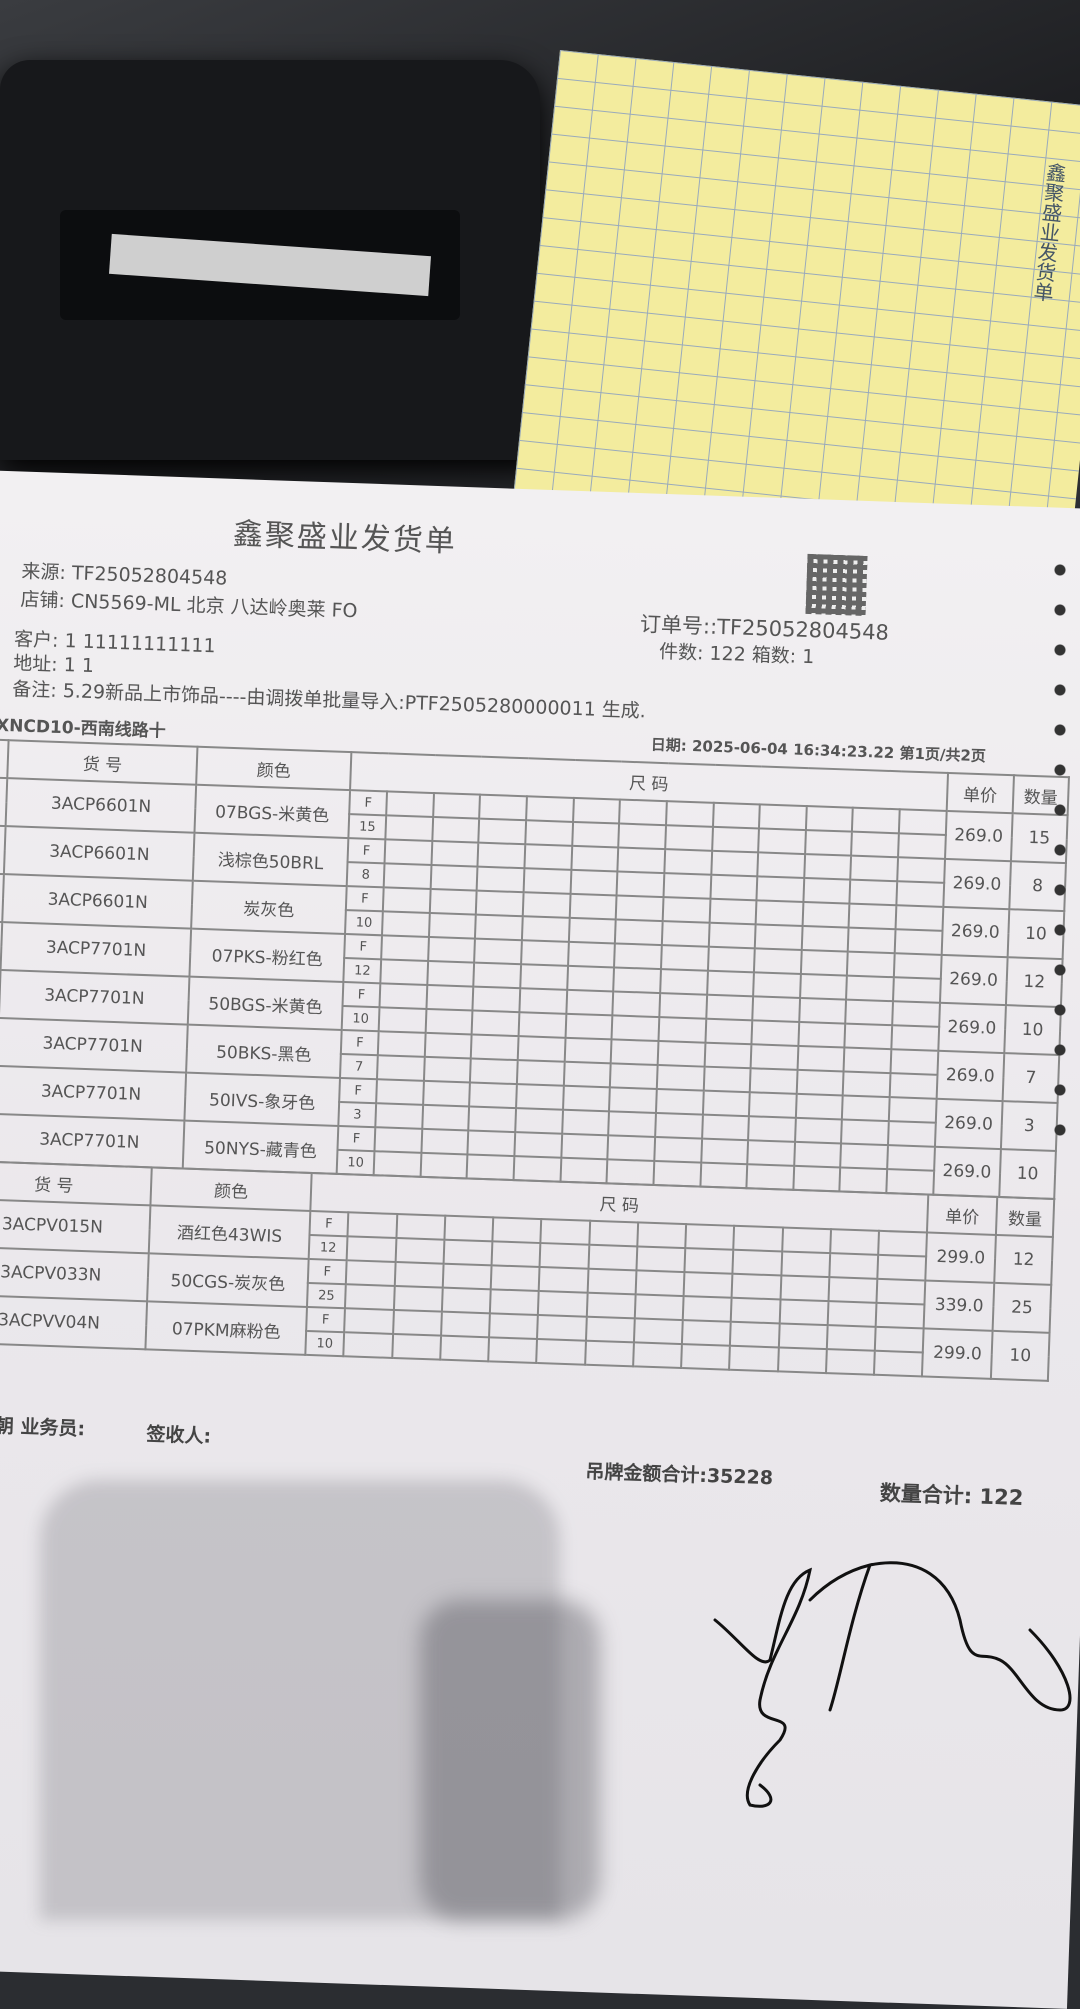 This screenshot has width=1080, height=2009. Describe the element at coordinates (359, 1066) in the screenshot. I see `size-qty: 7` at that location.